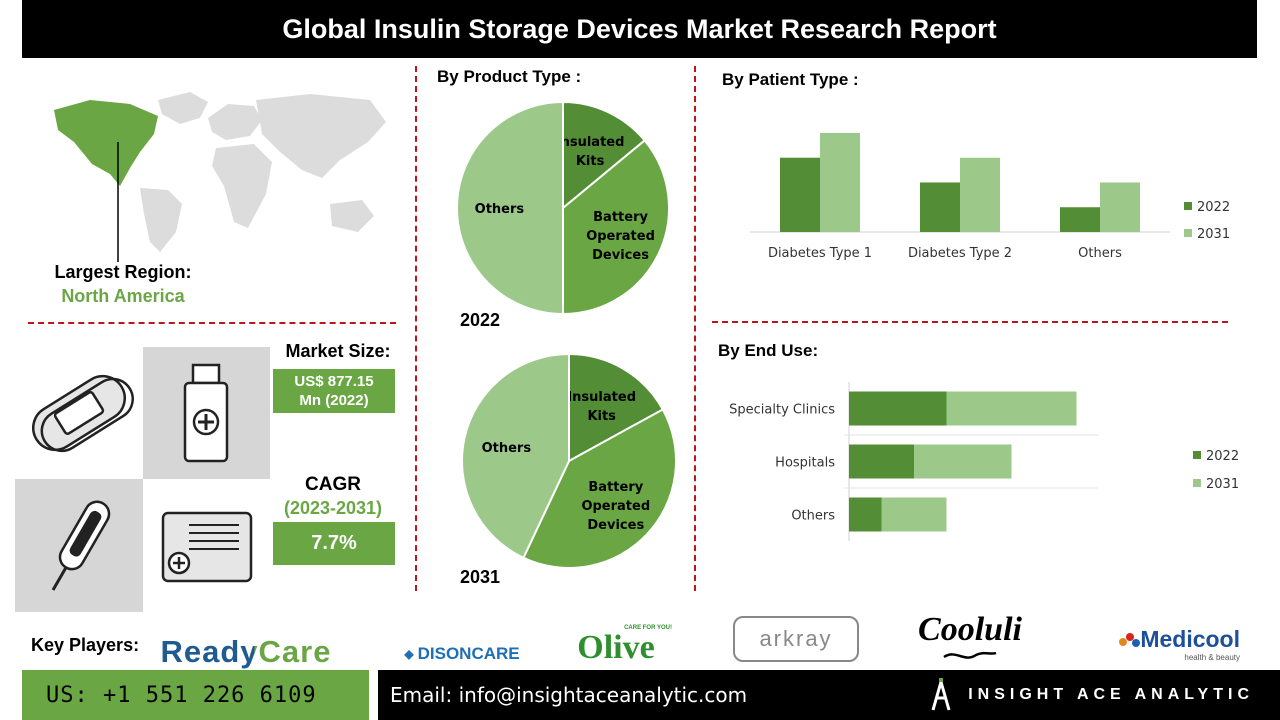 Image resolution: width=1280 pixels, height=720 pixels. I want to click on end-use-chart: Specialty Clinics Hospitals Others 2022 2031, so click(984, 461).